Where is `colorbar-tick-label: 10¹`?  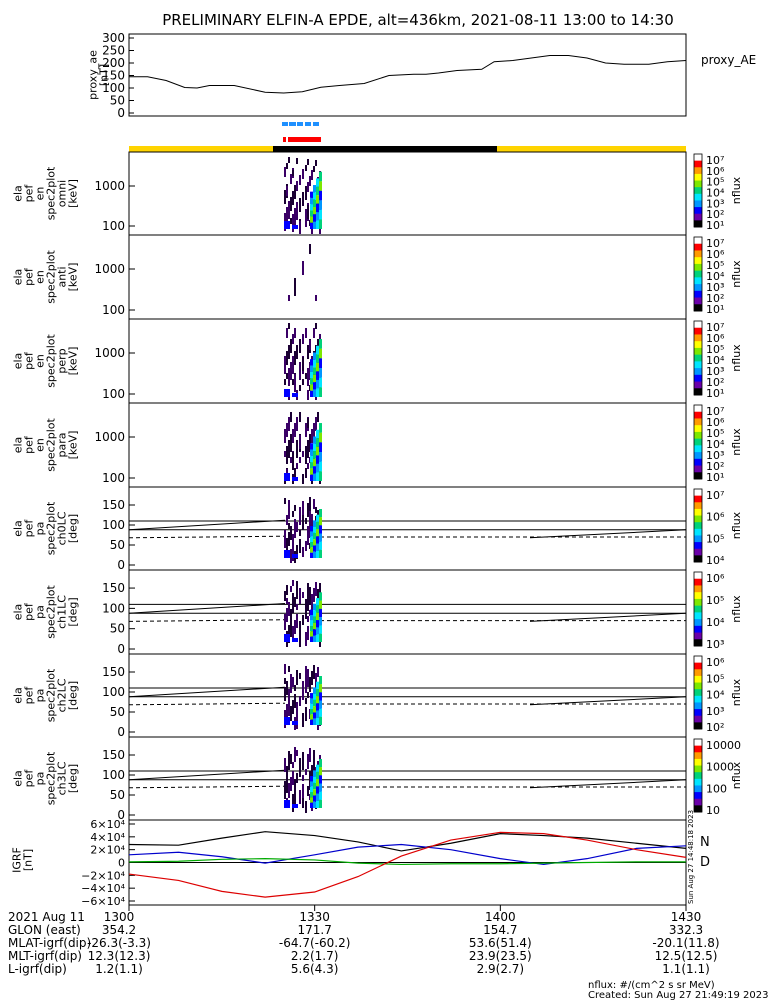 colorbar-tick-label: 10¹ is located at coordinates (715, 477).